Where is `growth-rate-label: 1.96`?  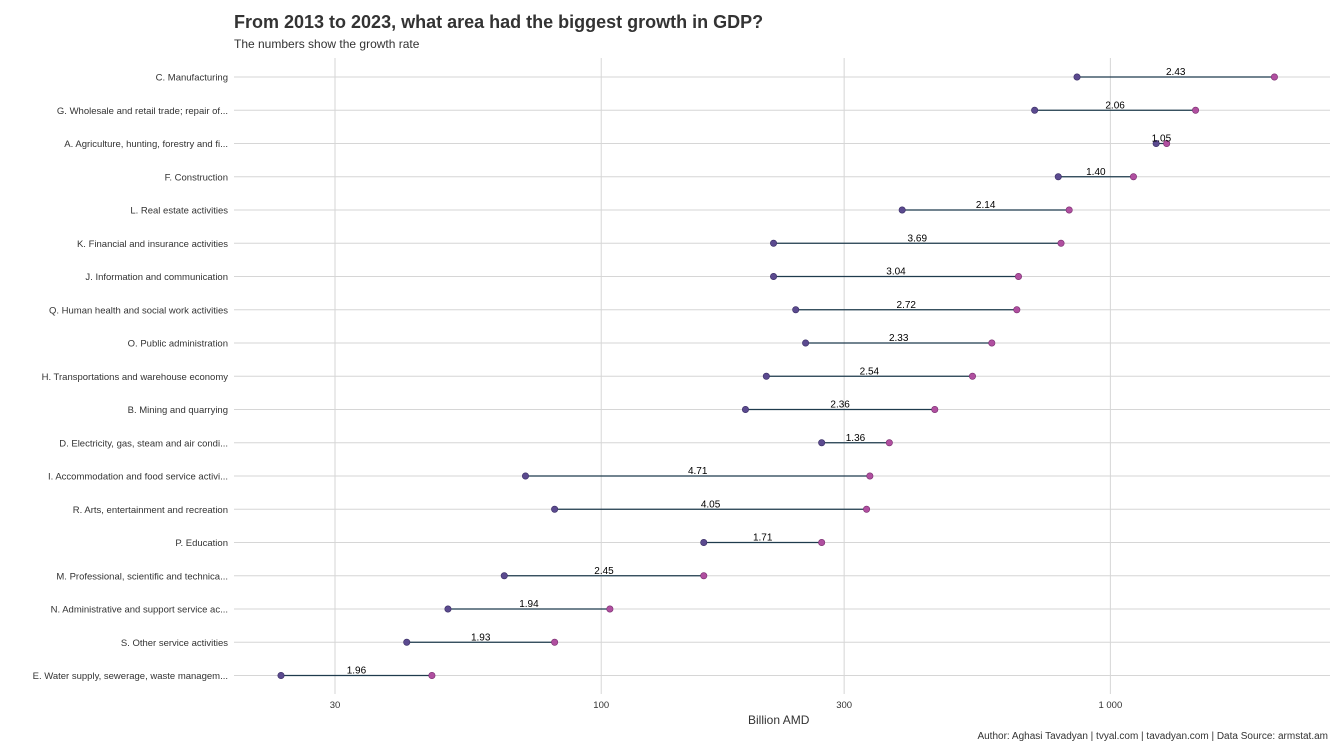
growth-rate-label: 1.96 is located at coordinates (357, 671).